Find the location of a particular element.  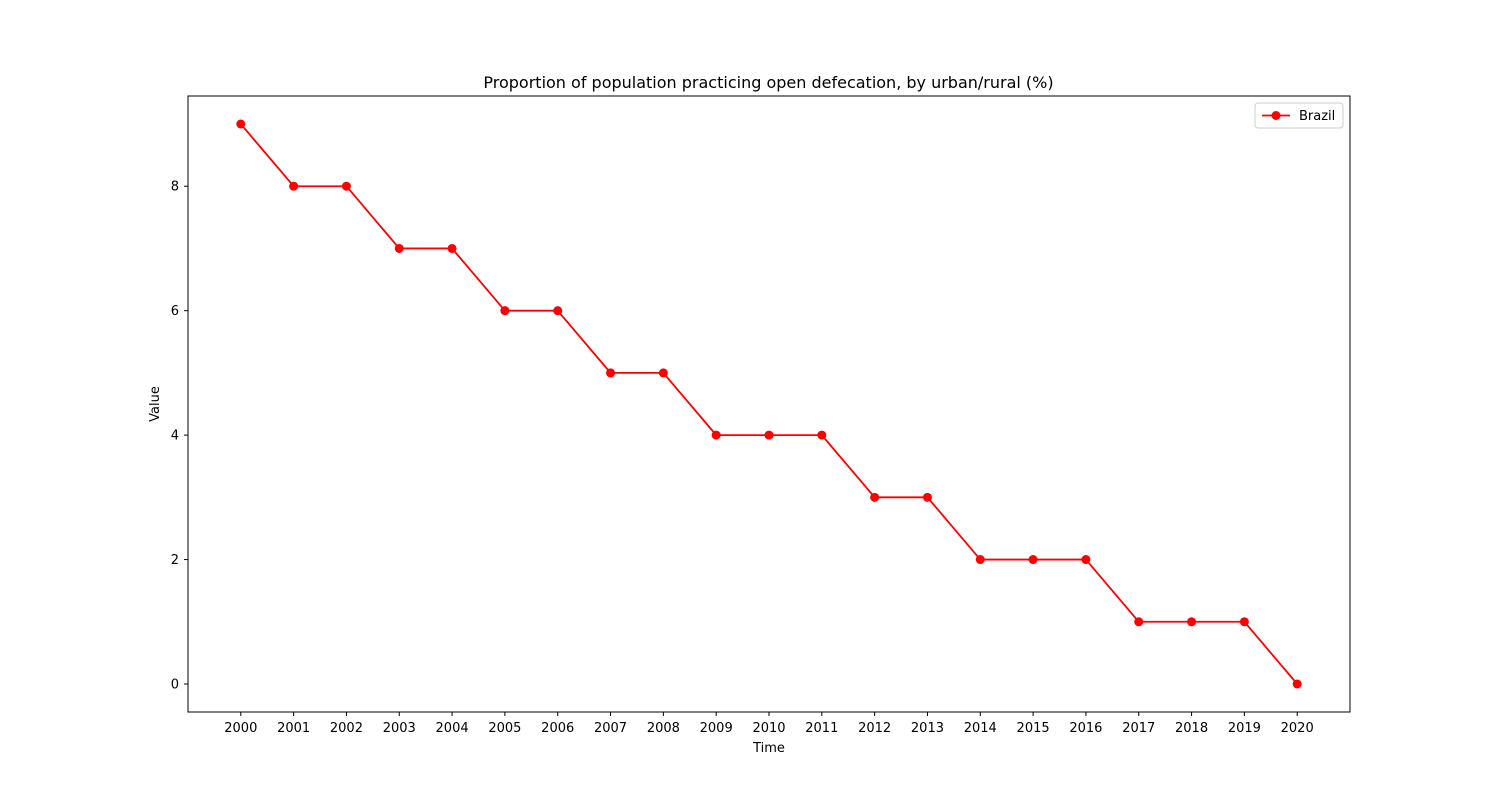

legend-box is located at coordinates (1299, 115).